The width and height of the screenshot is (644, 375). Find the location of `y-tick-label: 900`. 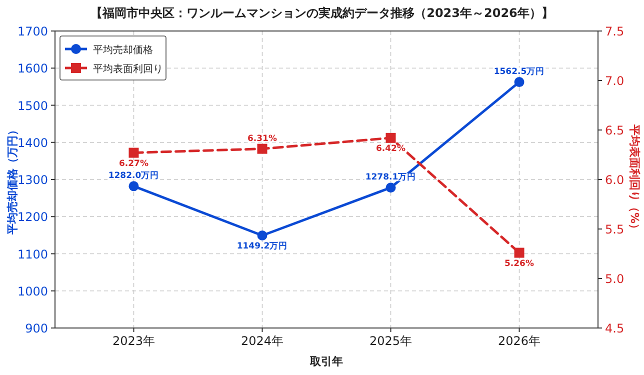

y-tick-label: 900 is located at coordinates (36, 329).